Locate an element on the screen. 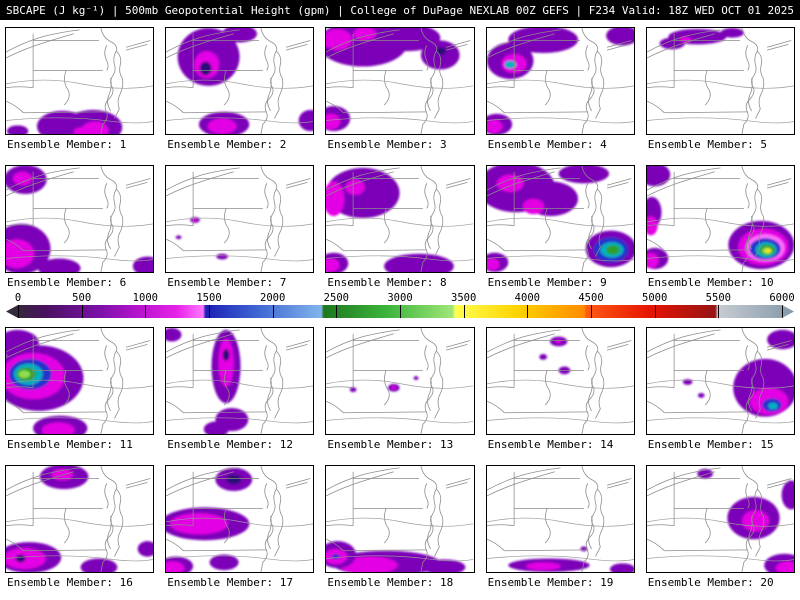 This screenshot has width=800, height=600. ensemble-member-cell: Ensemble Member: 5 is located at coordinates (720, 89).